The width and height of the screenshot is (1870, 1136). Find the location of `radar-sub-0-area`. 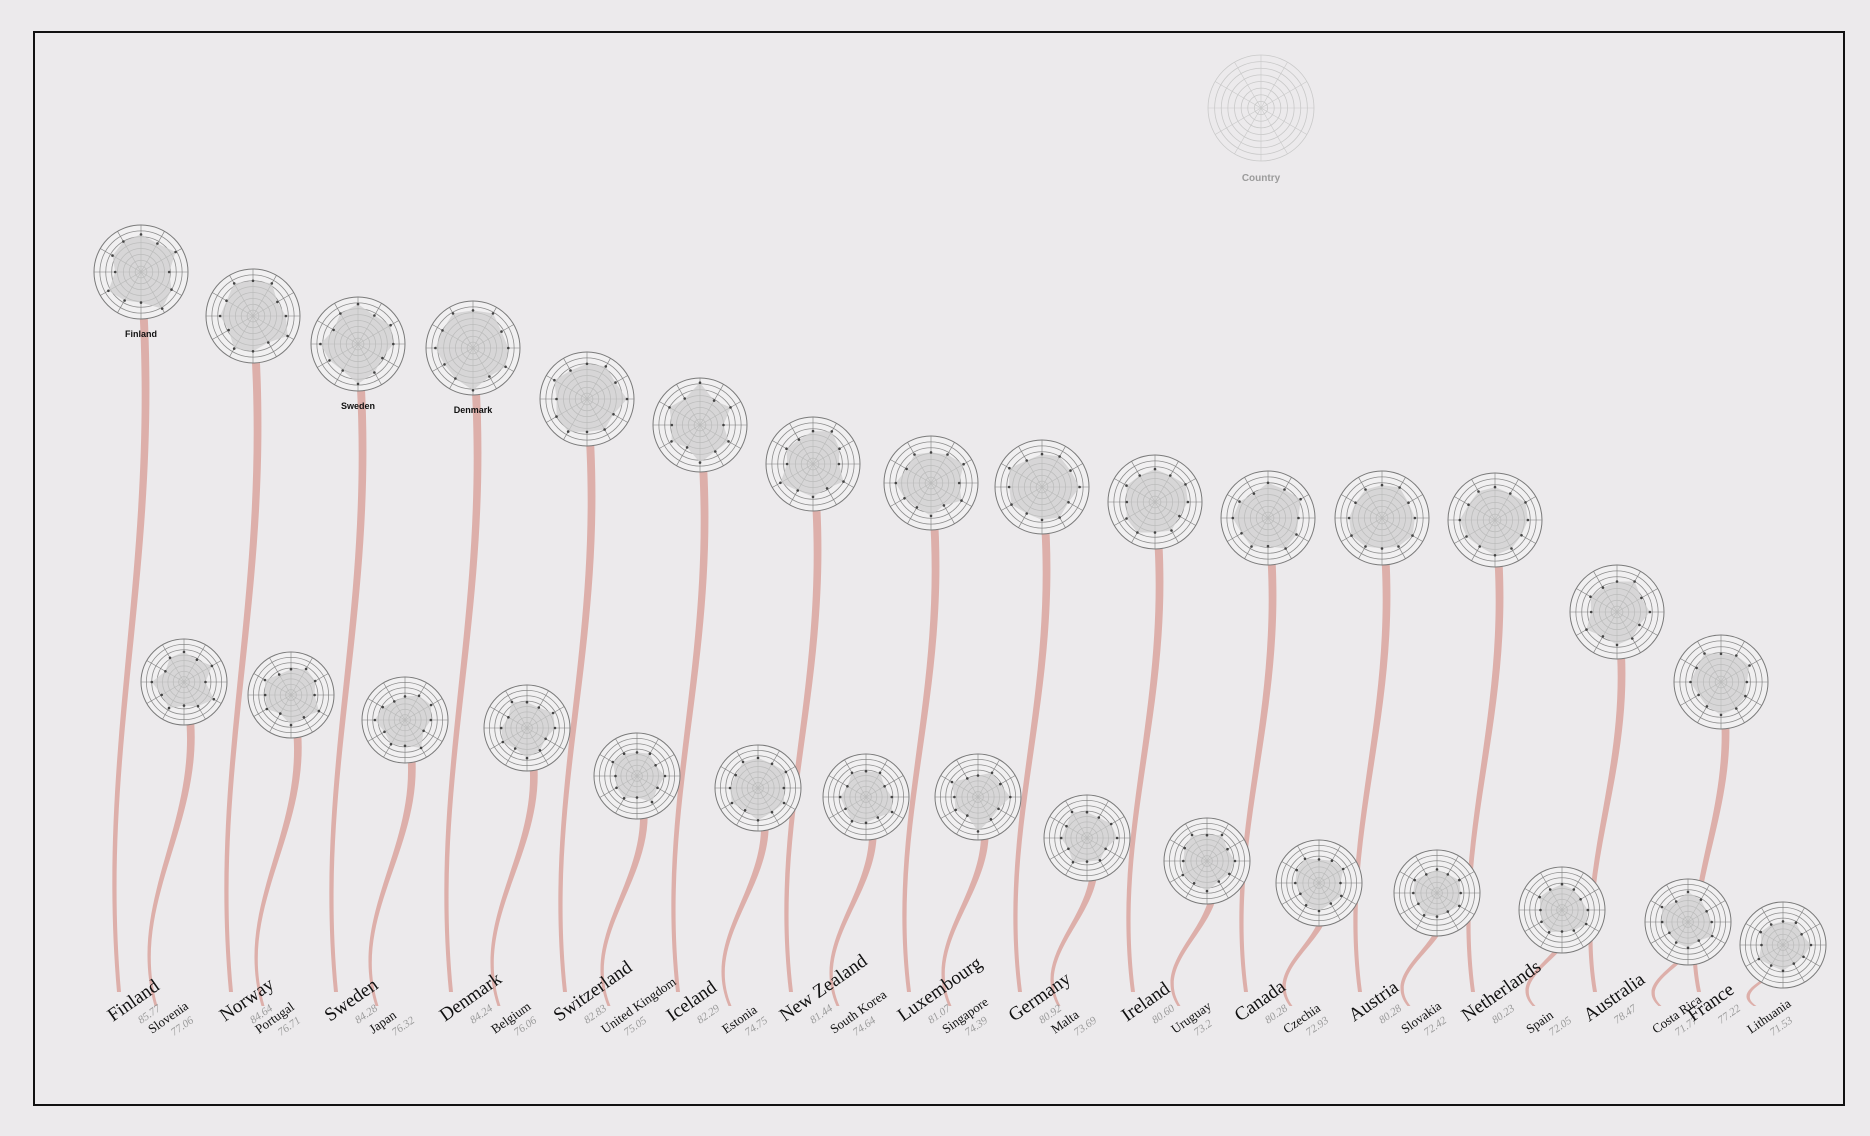

radar-sub-0-area is located at coordinates (182, 680).